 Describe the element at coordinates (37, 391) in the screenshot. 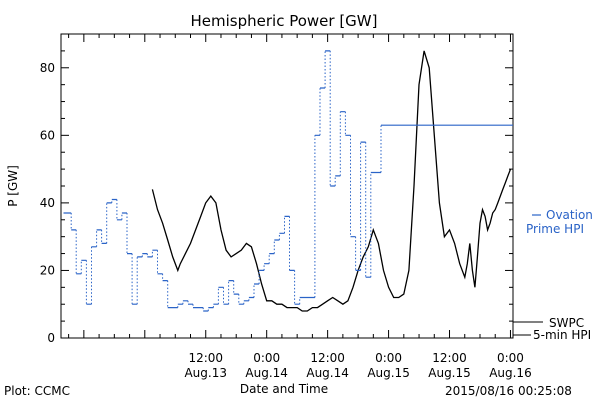

I see `footer-plot-credit: Plot: CCMC` at that location.